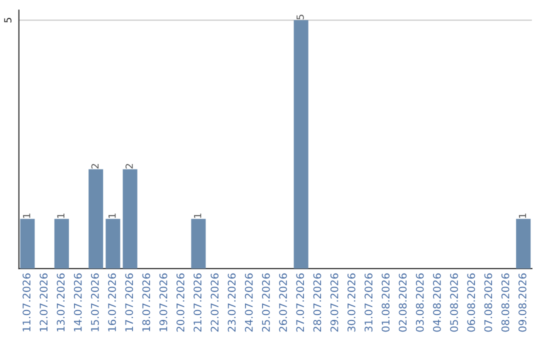 The image size is (540, 340). What do you see at coordinates (60, 302) in the screenshot?
I see `x-tick-label: 13.07.2026` at bounding box center [60, 302].